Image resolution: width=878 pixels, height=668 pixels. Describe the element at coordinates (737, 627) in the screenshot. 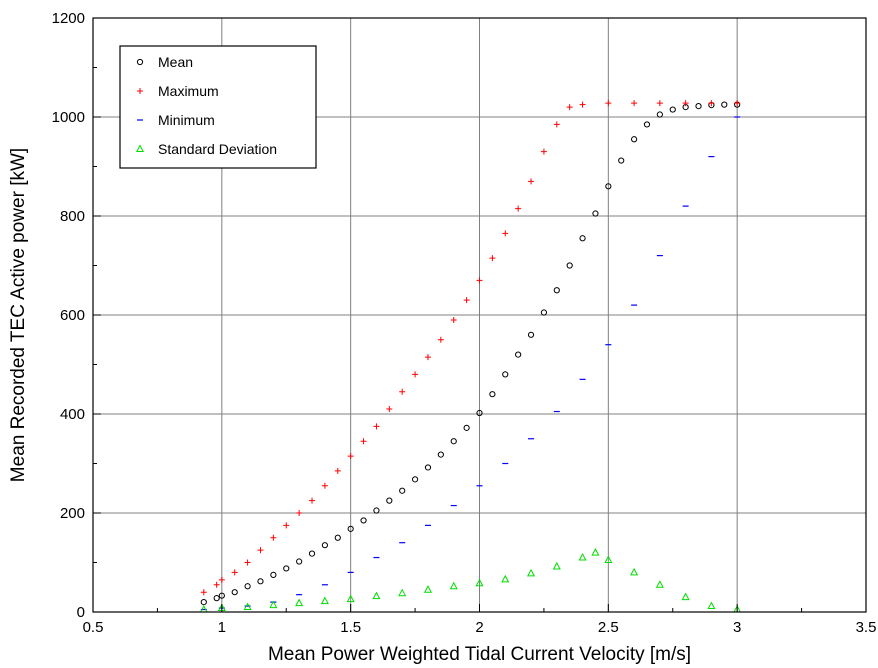

I see `x-tick-label: 3` at that location.